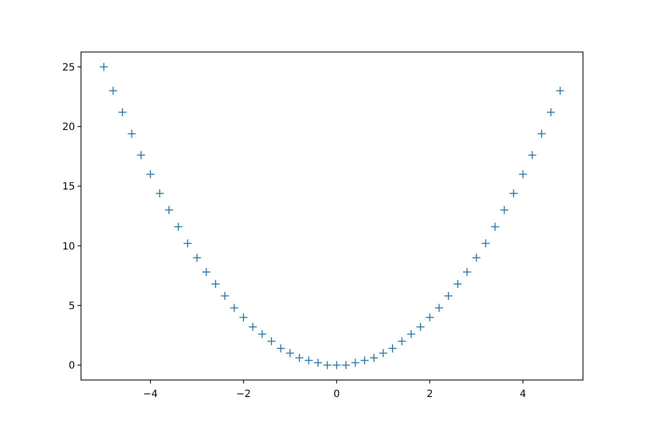 The image size is (648, 432). I want to click on x-tick-label: 4, so click(523, 394).